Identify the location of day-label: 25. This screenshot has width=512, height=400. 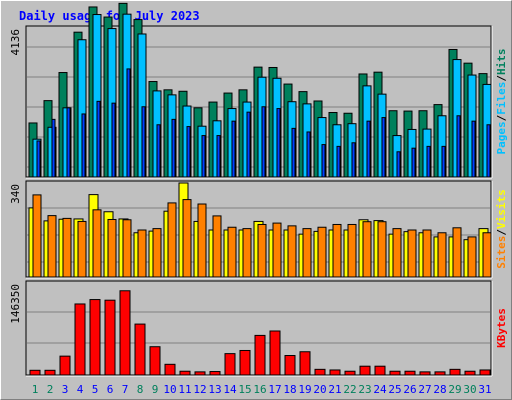
(394, 389).